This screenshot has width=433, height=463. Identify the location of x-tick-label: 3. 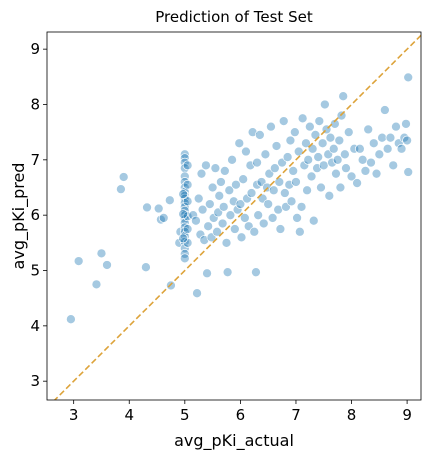
(74, 415).